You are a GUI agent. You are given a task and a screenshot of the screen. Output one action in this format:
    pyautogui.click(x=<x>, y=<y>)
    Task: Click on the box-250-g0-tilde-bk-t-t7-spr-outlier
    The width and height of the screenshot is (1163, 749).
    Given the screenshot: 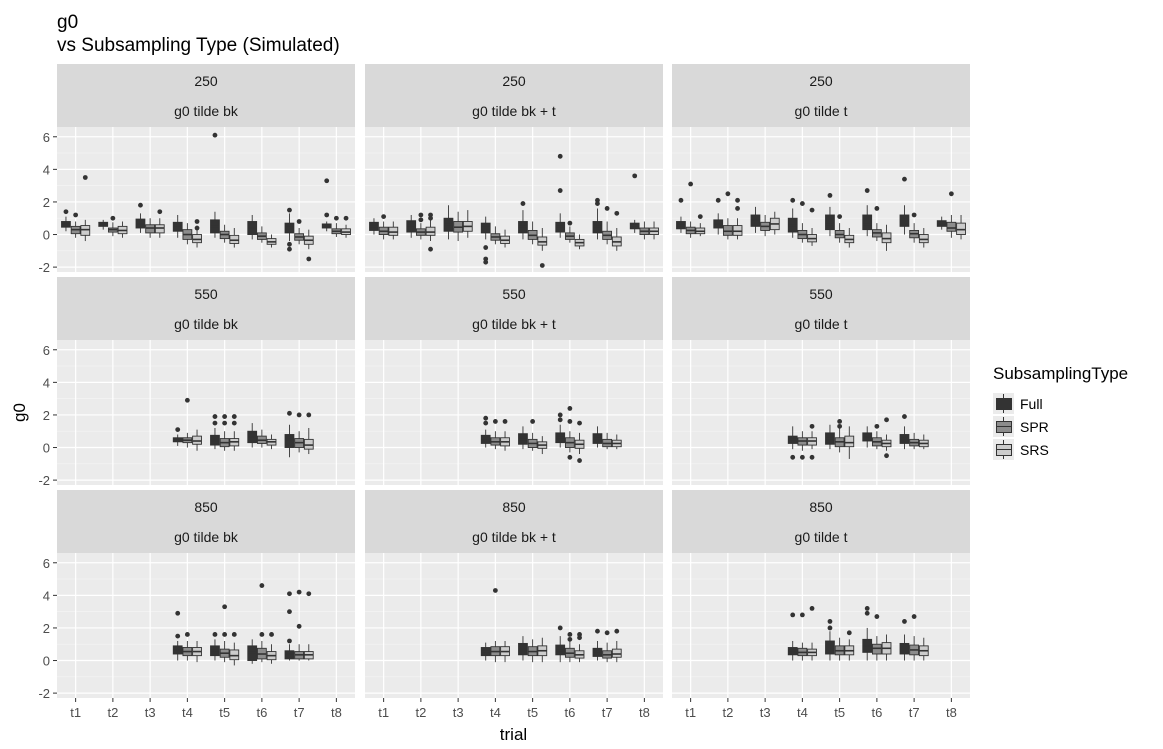 What is the action you would take?
    pyautogui.click(x=607, y=208)
    